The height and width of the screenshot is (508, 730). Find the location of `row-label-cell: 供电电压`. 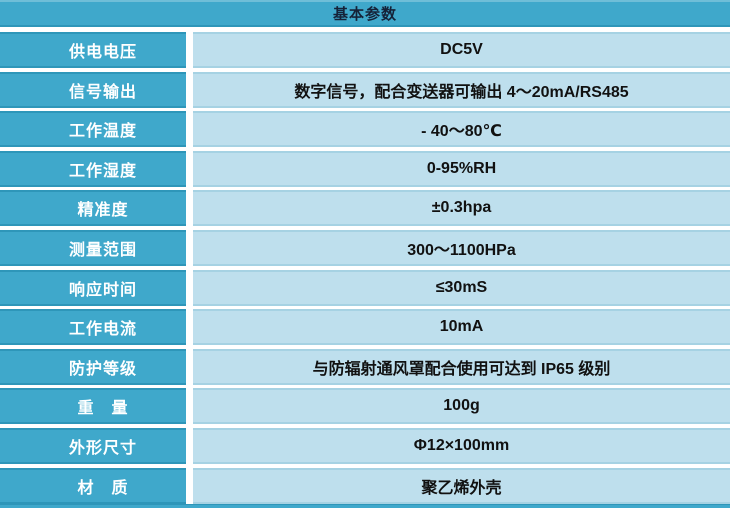

row-label-cell: 供电电压 is located at coordinates (93, 50).